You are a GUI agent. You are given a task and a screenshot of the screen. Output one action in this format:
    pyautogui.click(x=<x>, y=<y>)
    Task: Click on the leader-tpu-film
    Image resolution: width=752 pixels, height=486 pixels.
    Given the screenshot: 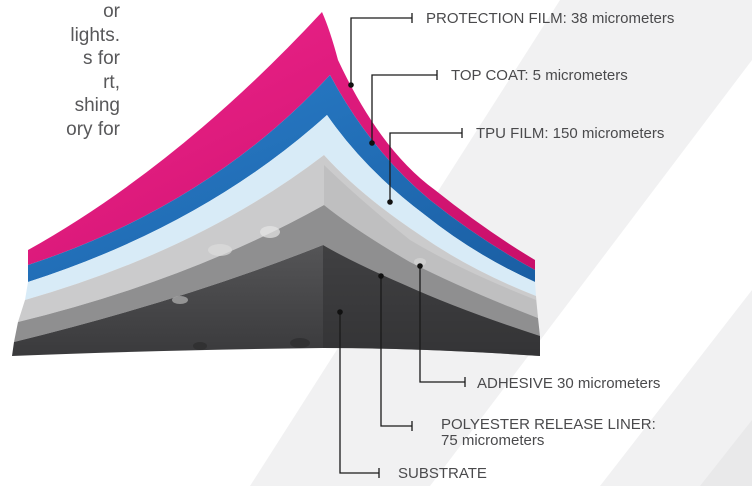 What is the action you would take?
    pyautogui.click(x=425, y=167)
    